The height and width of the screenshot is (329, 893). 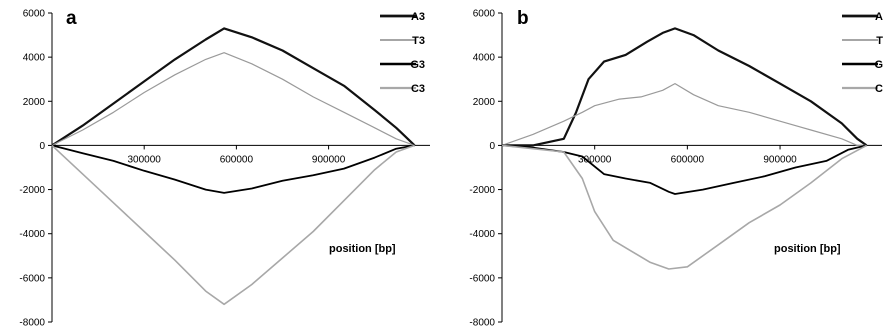 I want to click on series-line-a3, so click(x=233, y=87).